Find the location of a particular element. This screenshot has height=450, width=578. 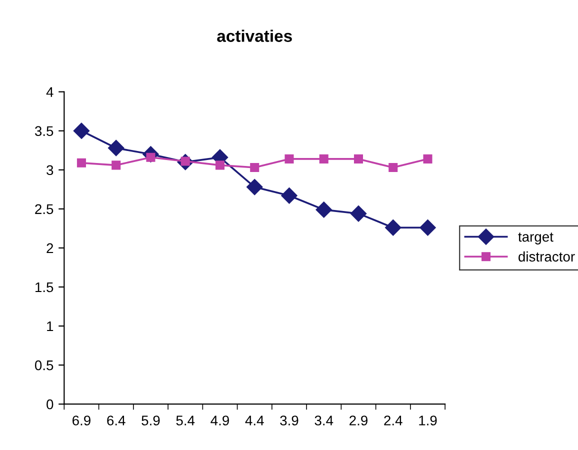

x-tick-label: 3.9 is located at coordinates (289, 421).